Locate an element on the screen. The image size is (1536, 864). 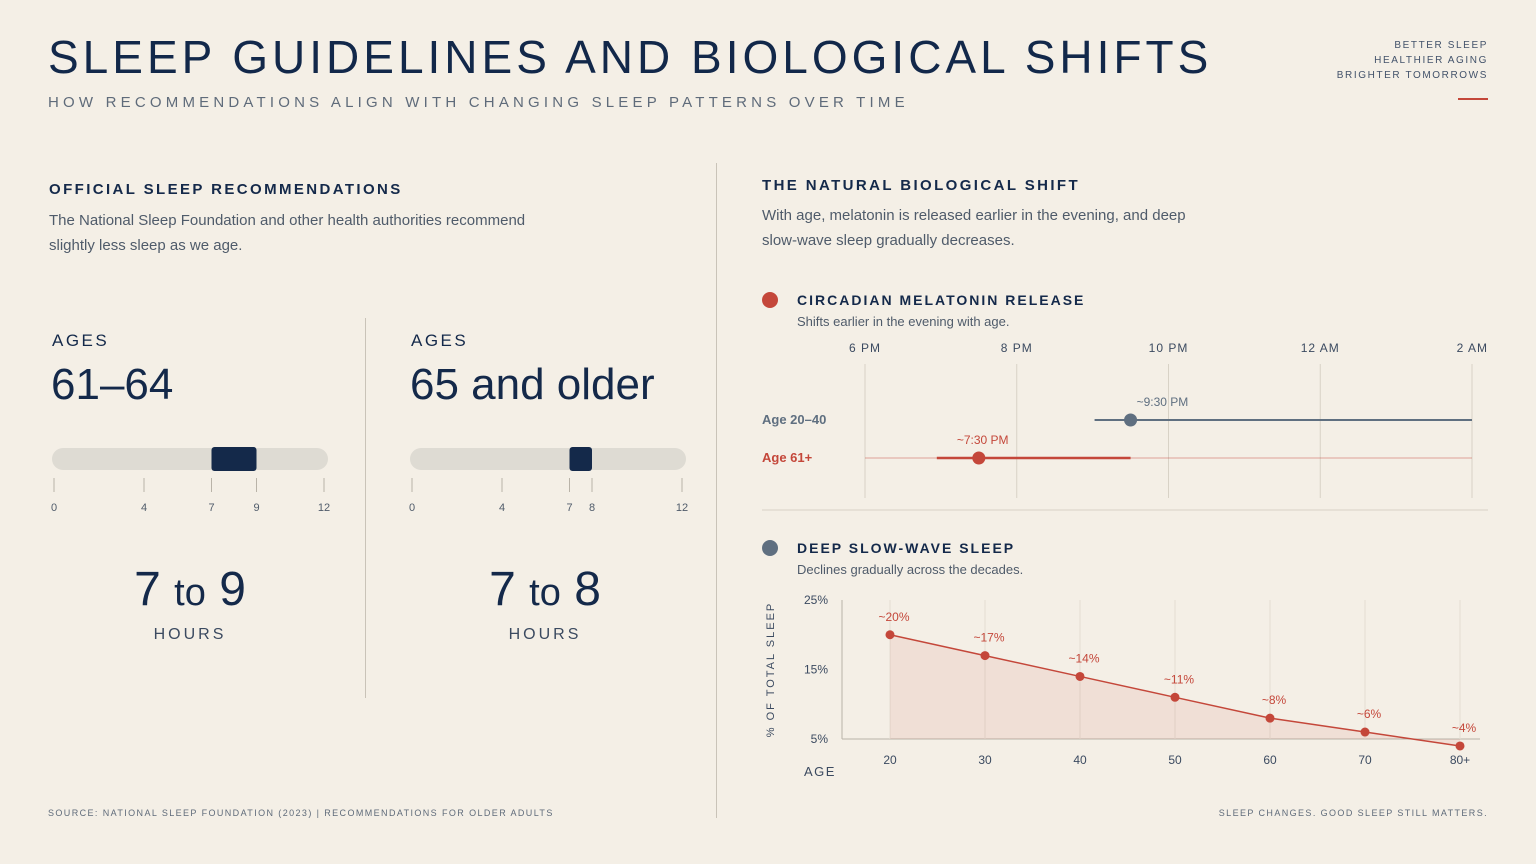
chart-subtitle: Declines gradually across the decades. is located at coordinates (910, 569).